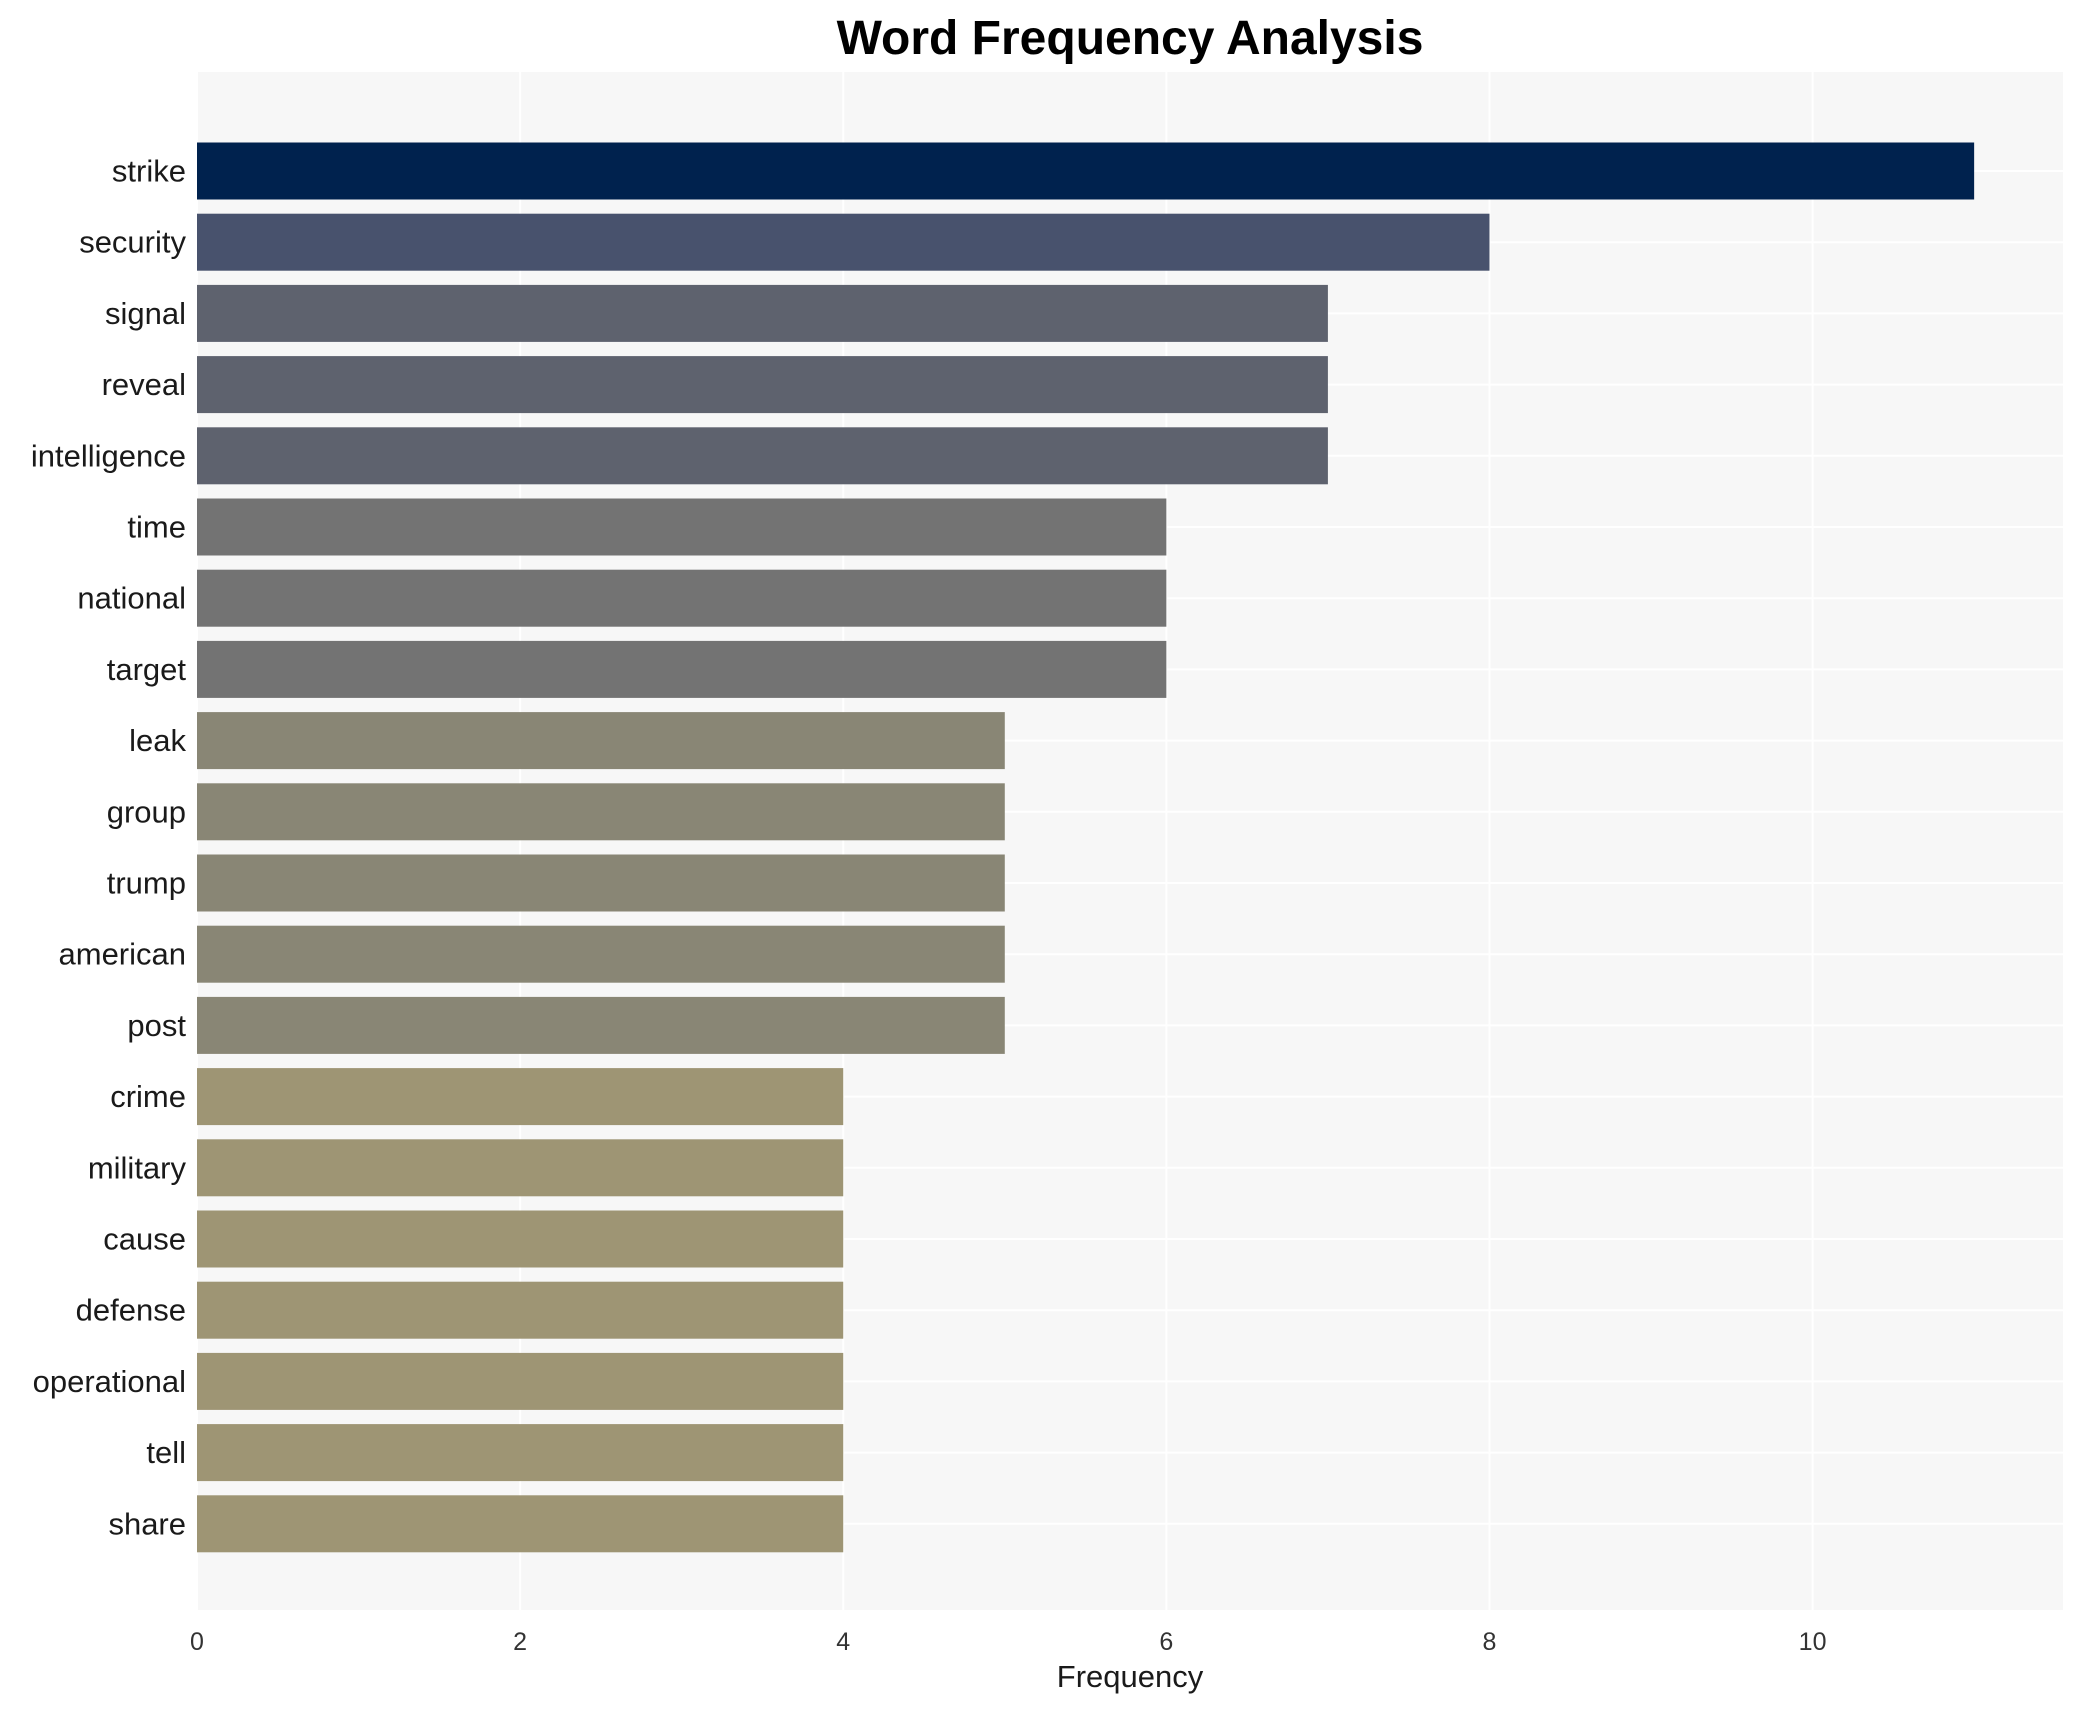 The width and height of the screenshot is (2076, 1710). What do you see at coordinates (601, 812) in the screenshot?
I see `bar-group` at bounding box center [601, 812].